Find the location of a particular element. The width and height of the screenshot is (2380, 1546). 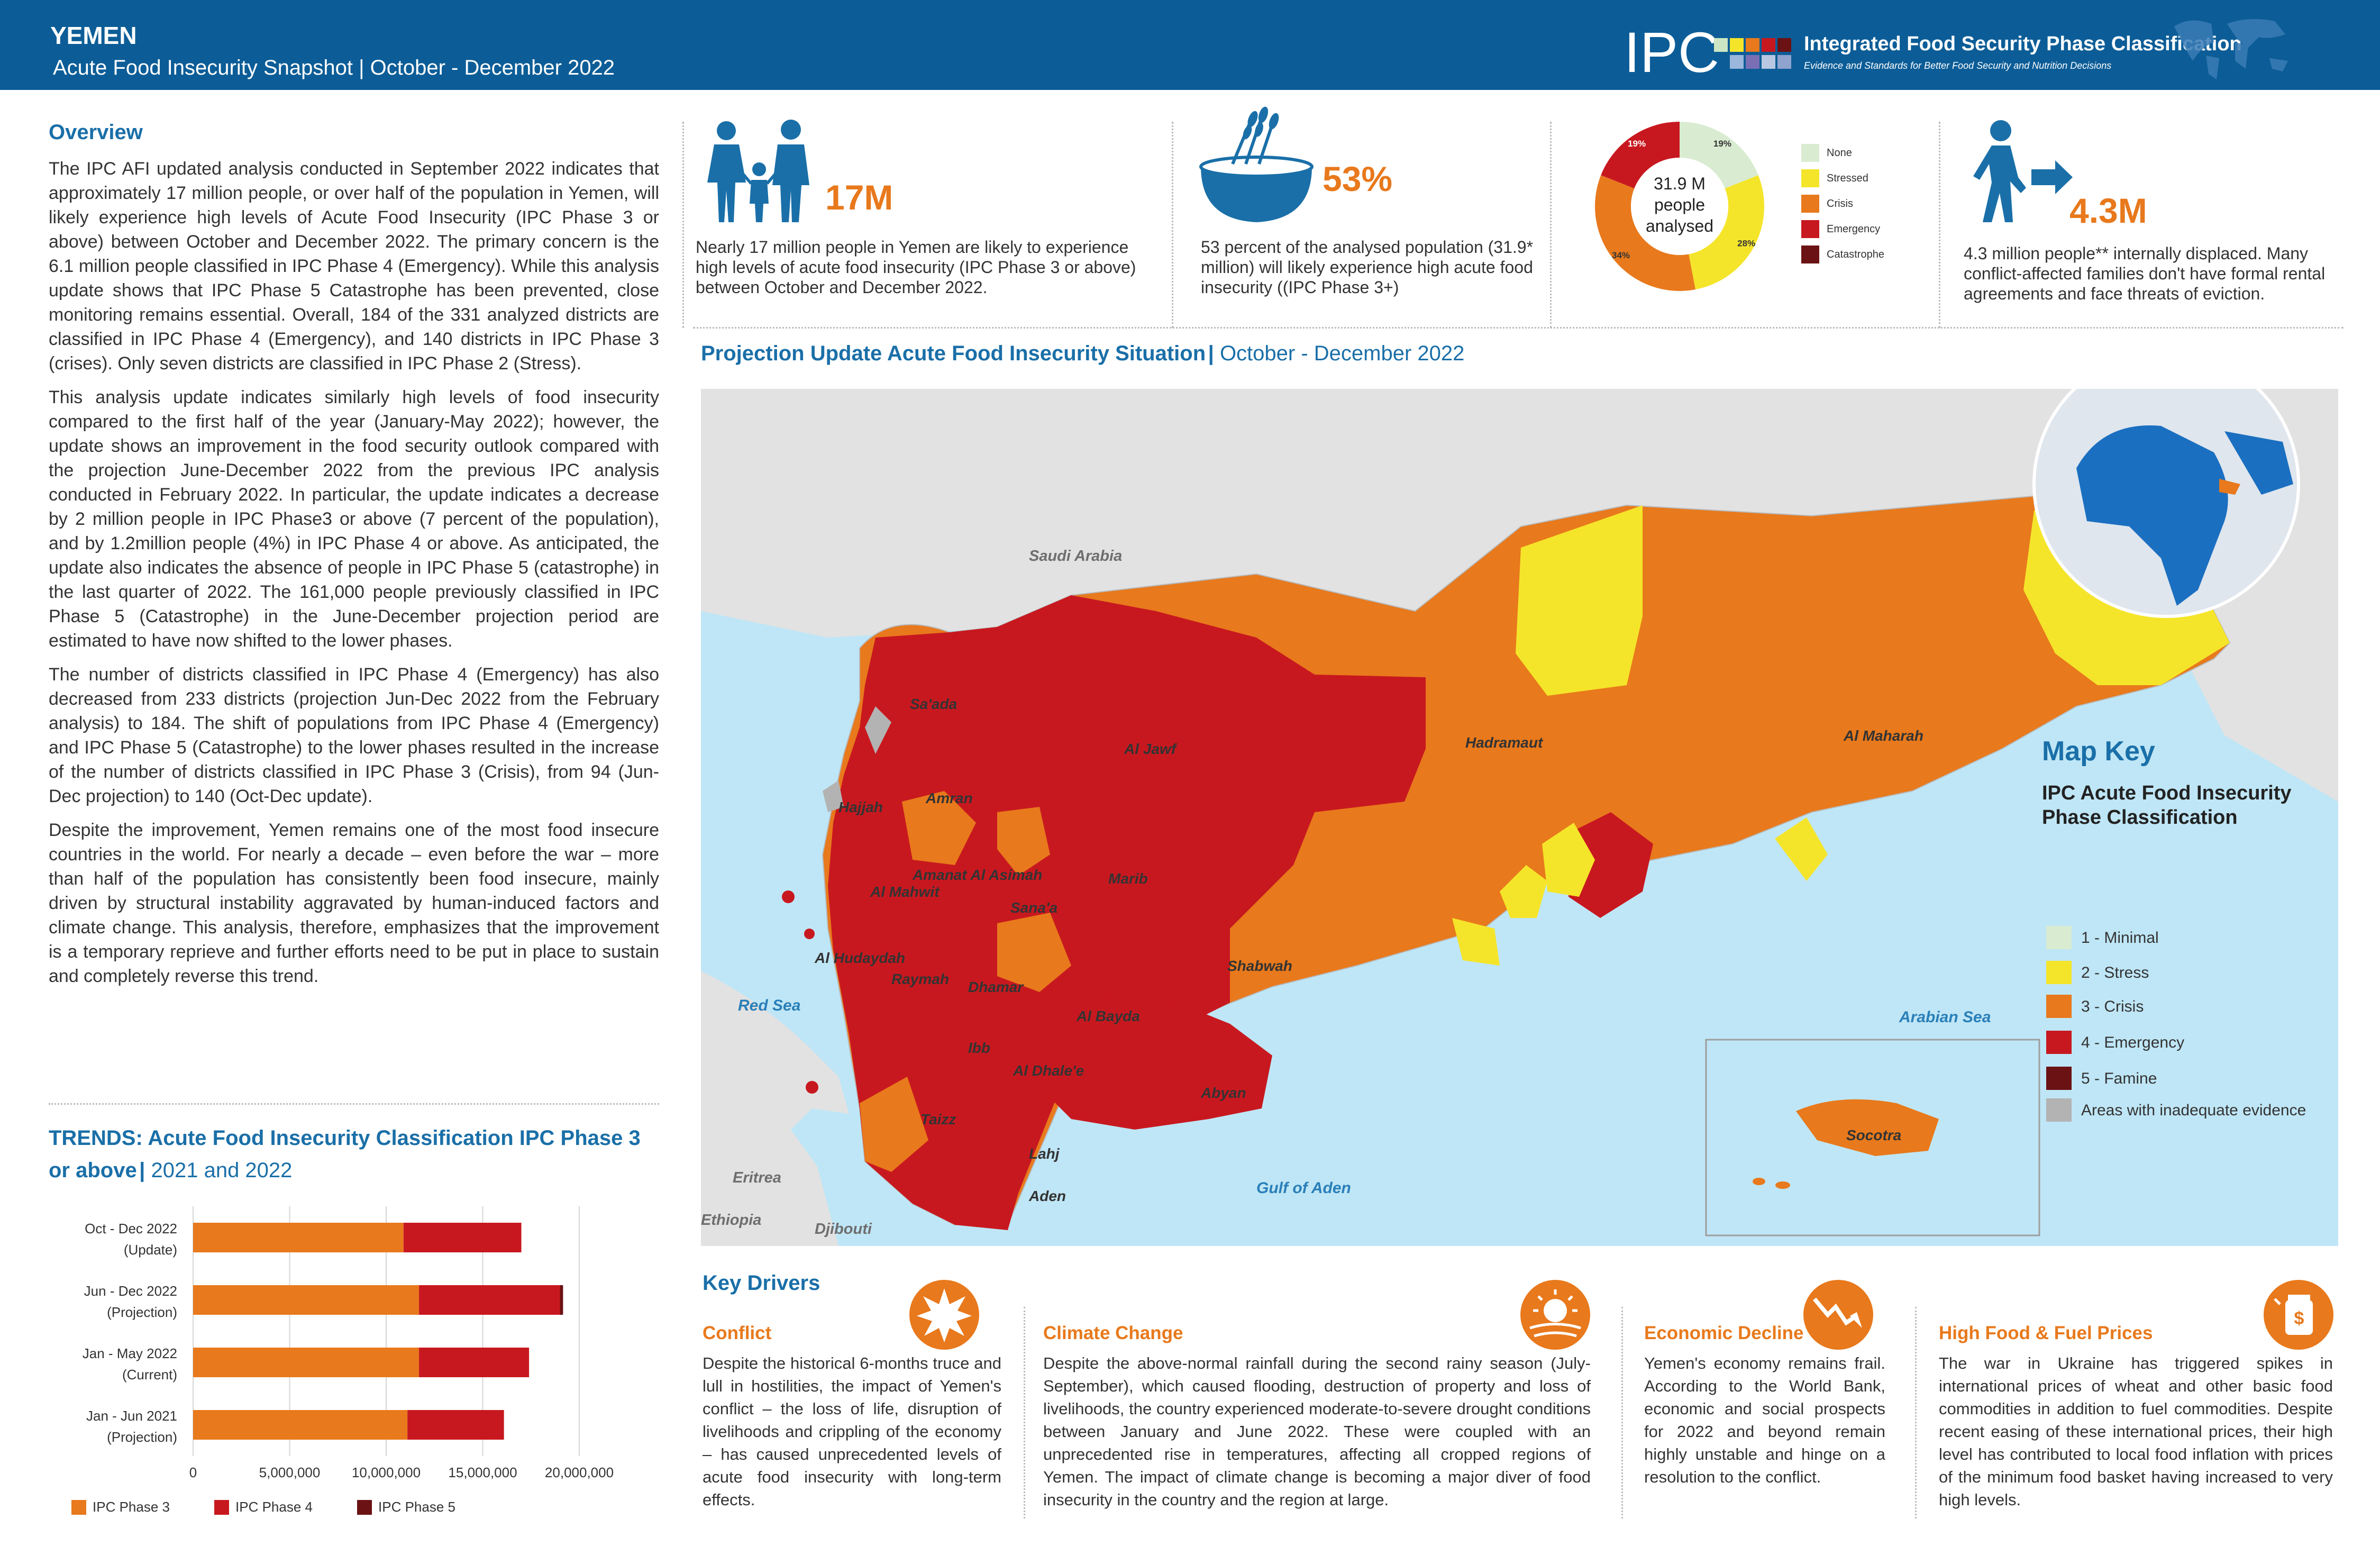

land-horn-of-africa is located at coordinates (775, 1108).